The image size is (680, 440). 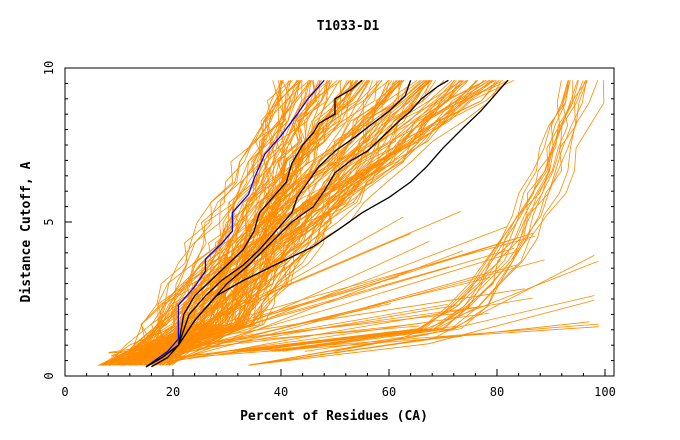 What do you see at coordinates (173, 392) in the screenshot?
I see `x-tick-label: 20` at bounding box center [173, 392].